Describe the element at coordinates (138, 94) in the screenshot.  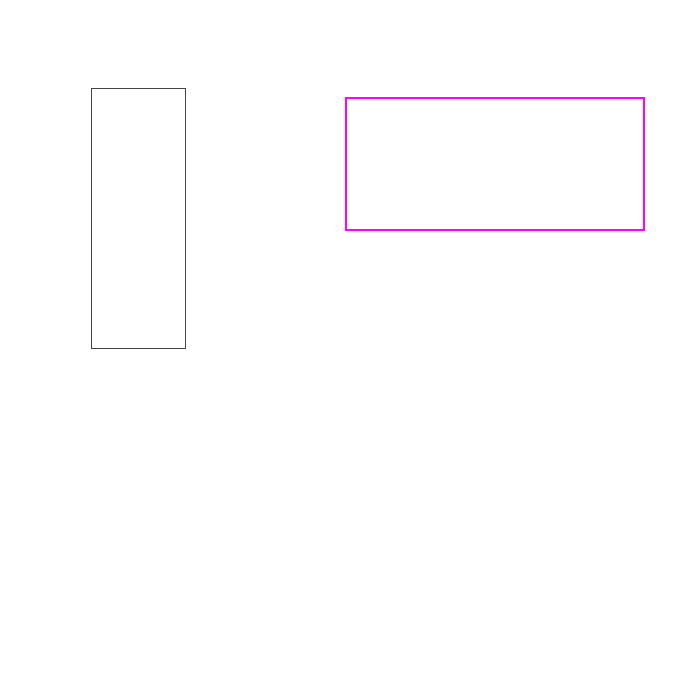
I see `legend-title` at that location.